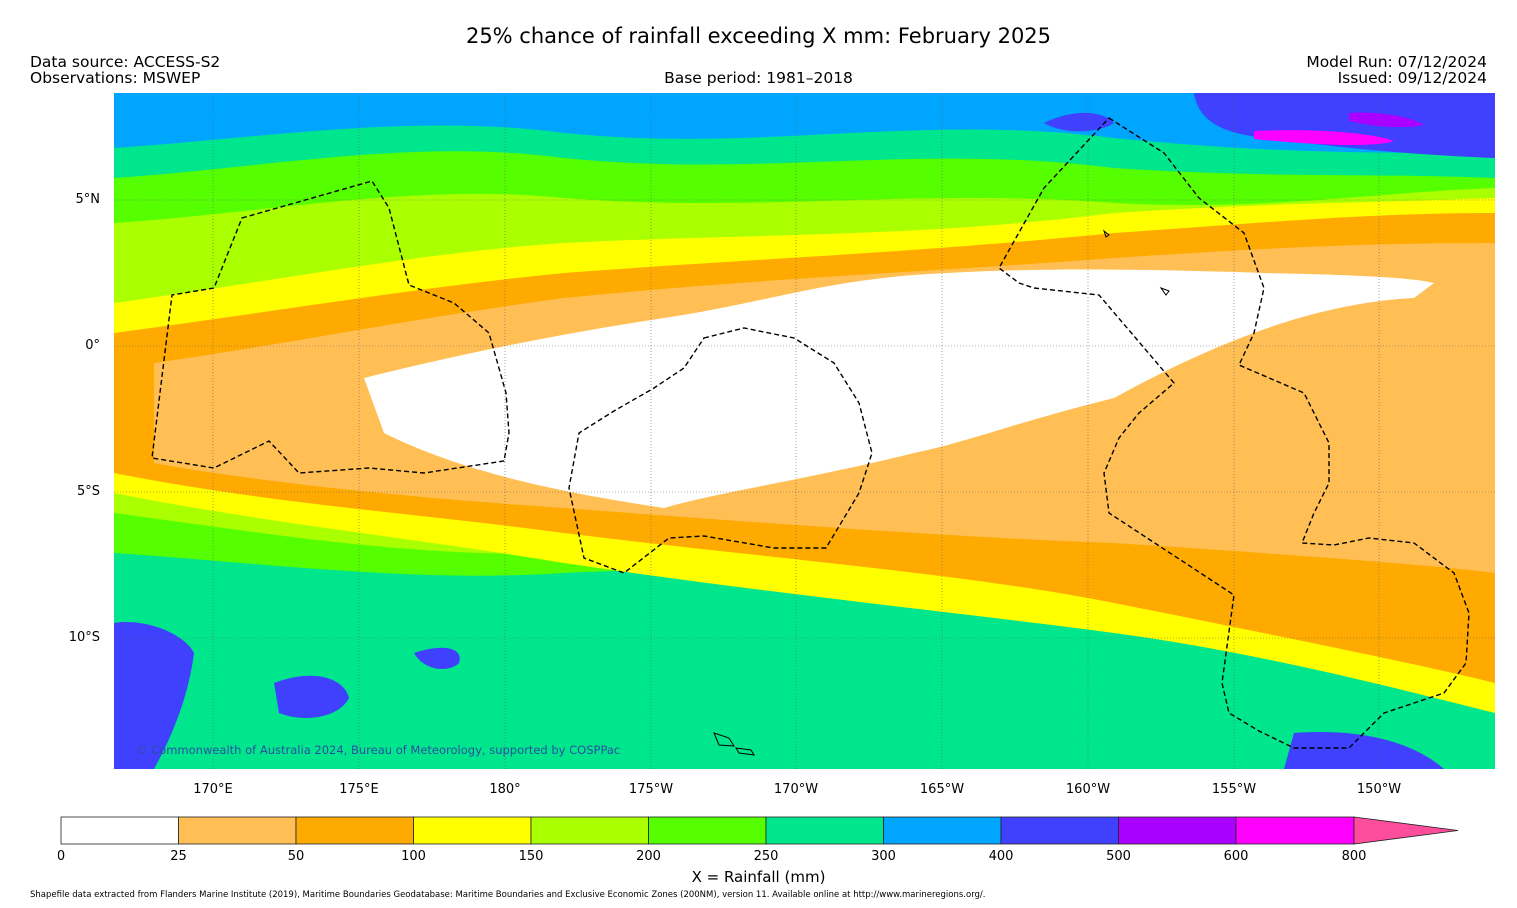 This screenshot has height=908, width=1517. Describe the element at coordinates (883, 856) in the screenshot. I see `cbar-tick-300: 300` at that location.